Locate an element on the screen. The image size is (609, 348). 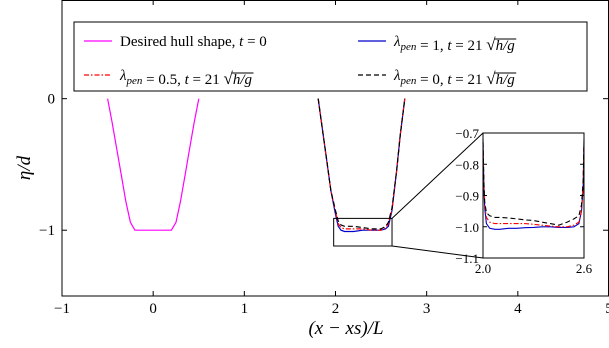
legend-label-3: λpen = 0, t = 21 √h/g is located at coordinates (454, 78).